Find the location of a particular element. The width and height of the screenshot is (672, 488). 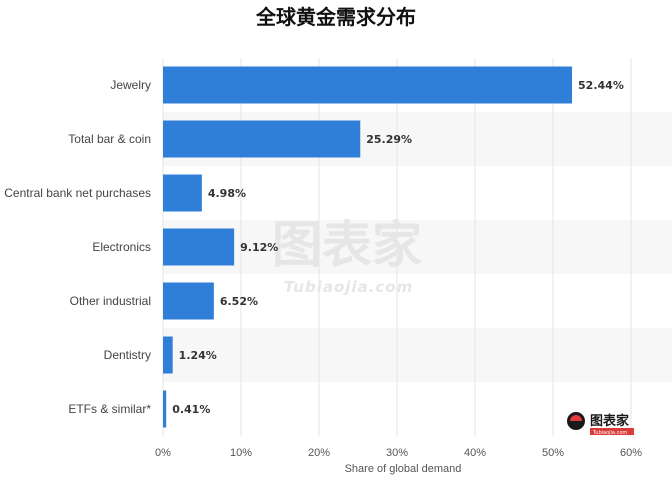

x-tick-label: 30% is located at coordinates (397, 453).